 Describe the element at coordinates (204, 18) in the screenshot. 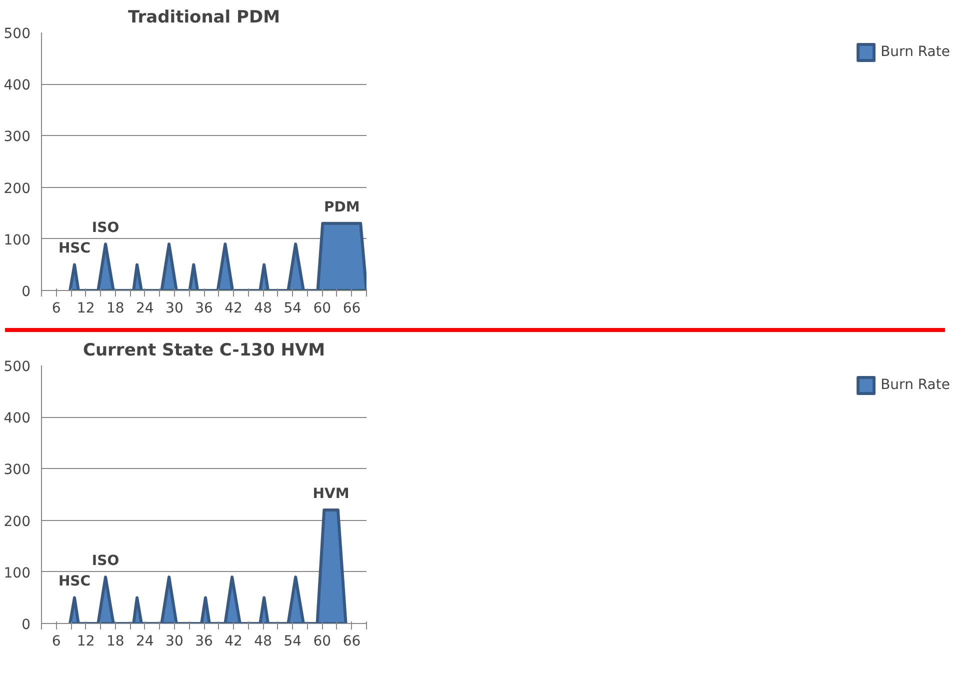

I see `chart-title: Traditional PDM` at that location.